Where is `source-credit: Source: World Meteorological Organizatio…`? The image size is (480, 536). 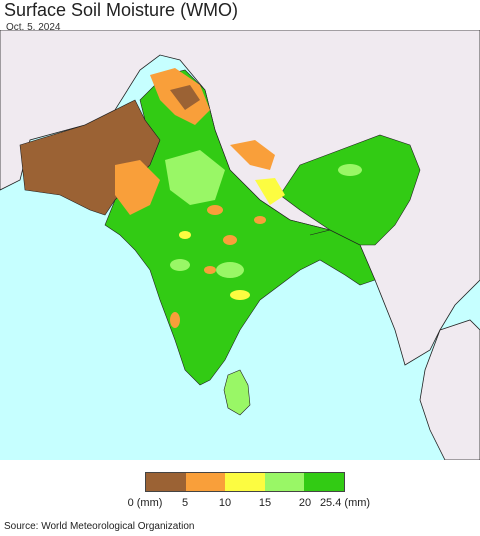
source-credit: Source: World Meteorological Organizatio… is located at coordinates (99, 526).